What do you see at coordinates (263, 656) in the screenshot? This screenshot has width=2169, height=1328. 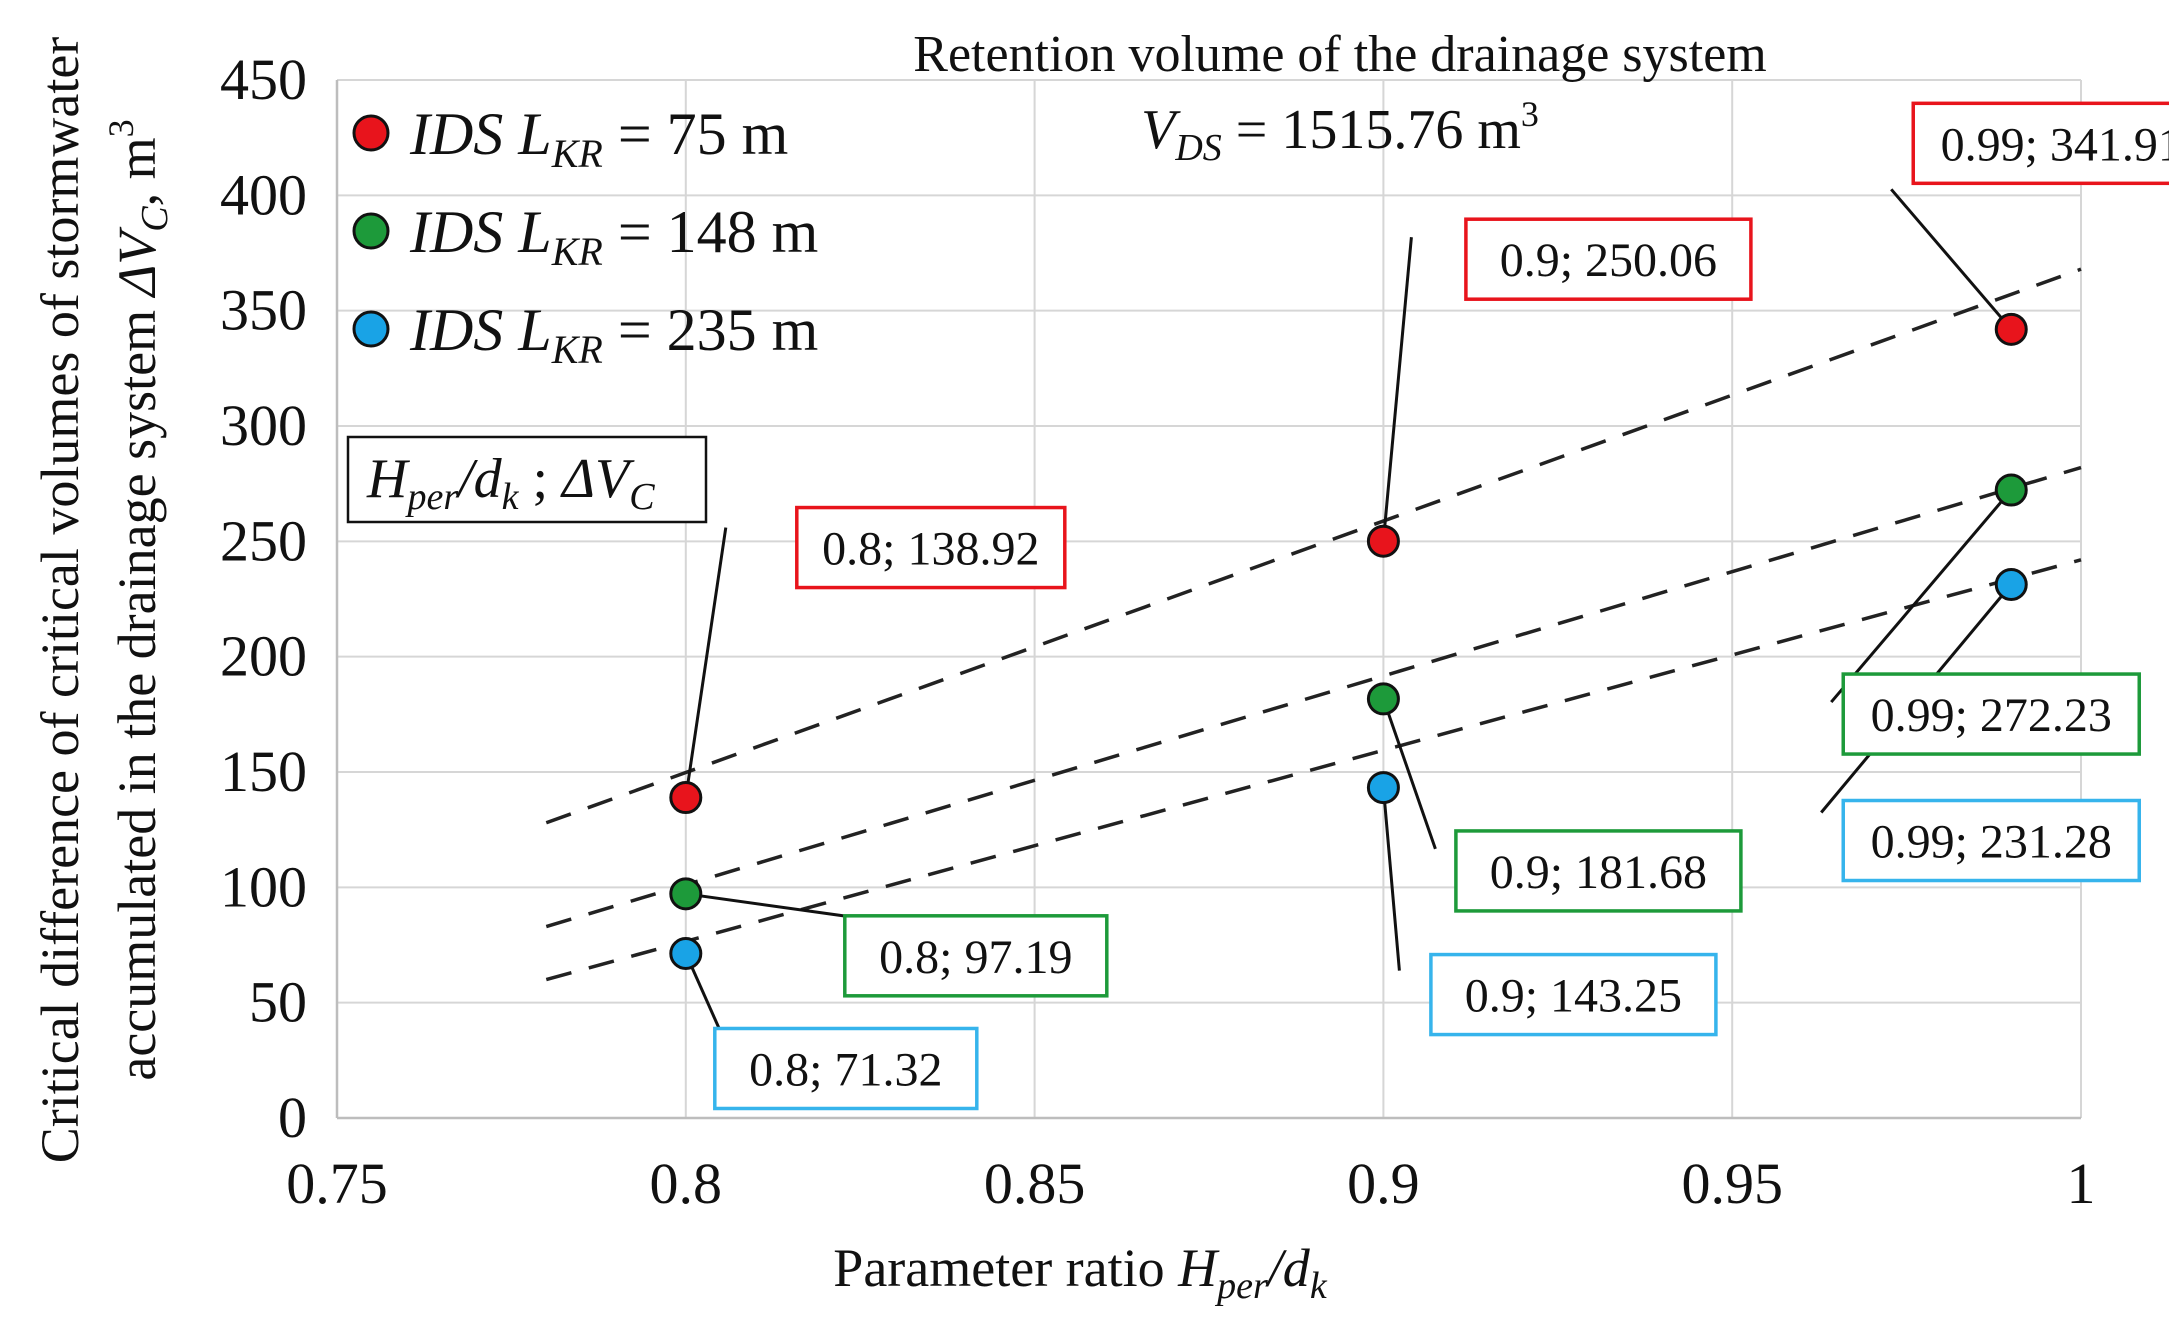 I see `y-tick-label: 200` at bounding box center [263, 656].